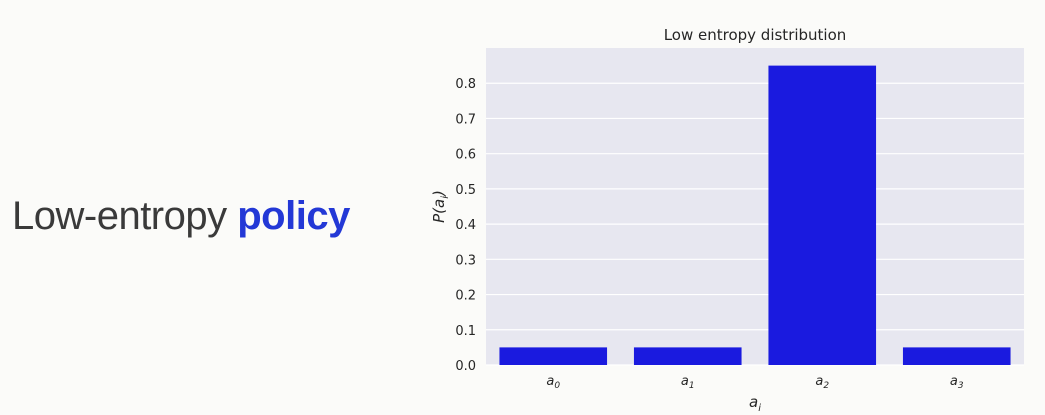 Image resolution: width=1045 pixels, height=415 pixels. What do you see at coordinates (822, 215) in the screenshot?
I see `bar-a2` at bounding box center [822, 215].